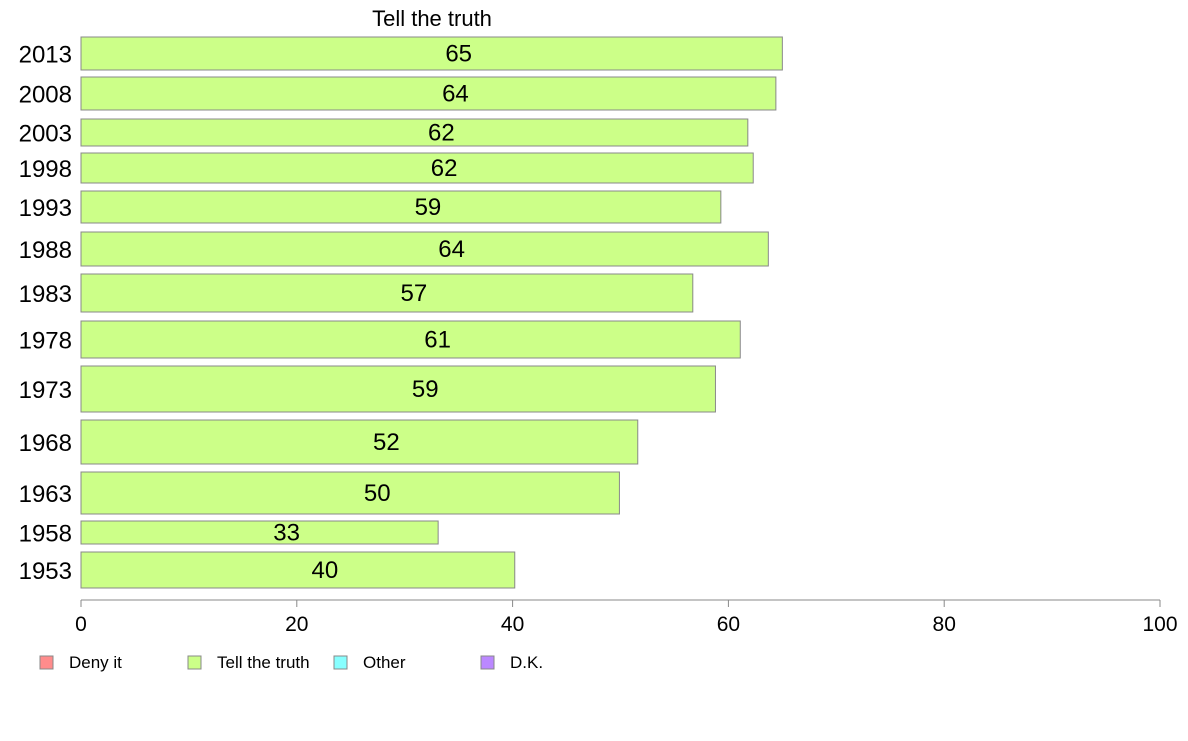 The height and width of the screenshot is (741, 1188). I want to click on x-tick-label-0: 0, so click(81, 624).